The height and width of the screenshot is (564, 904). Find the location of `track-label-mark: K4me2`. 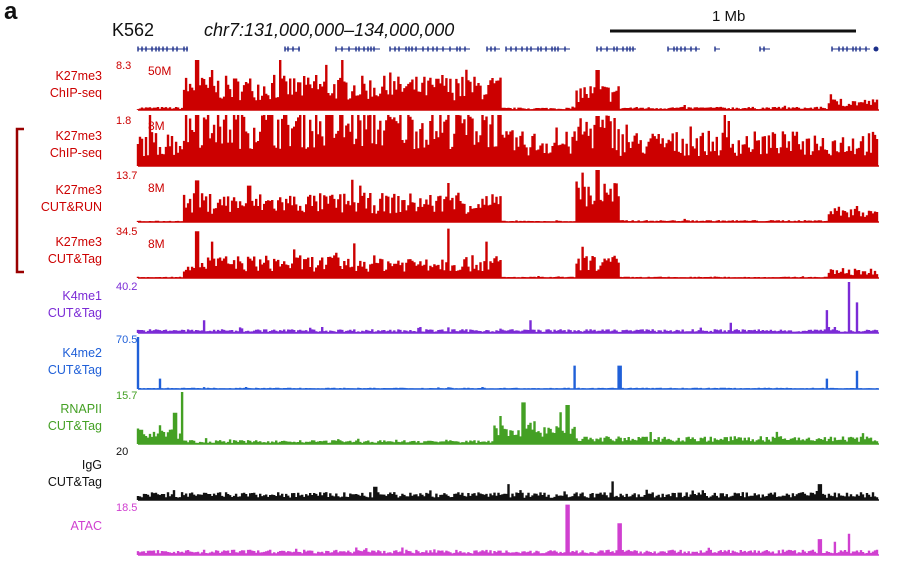

track-label-mark: K4me2 is located at coordinates (82, 353).